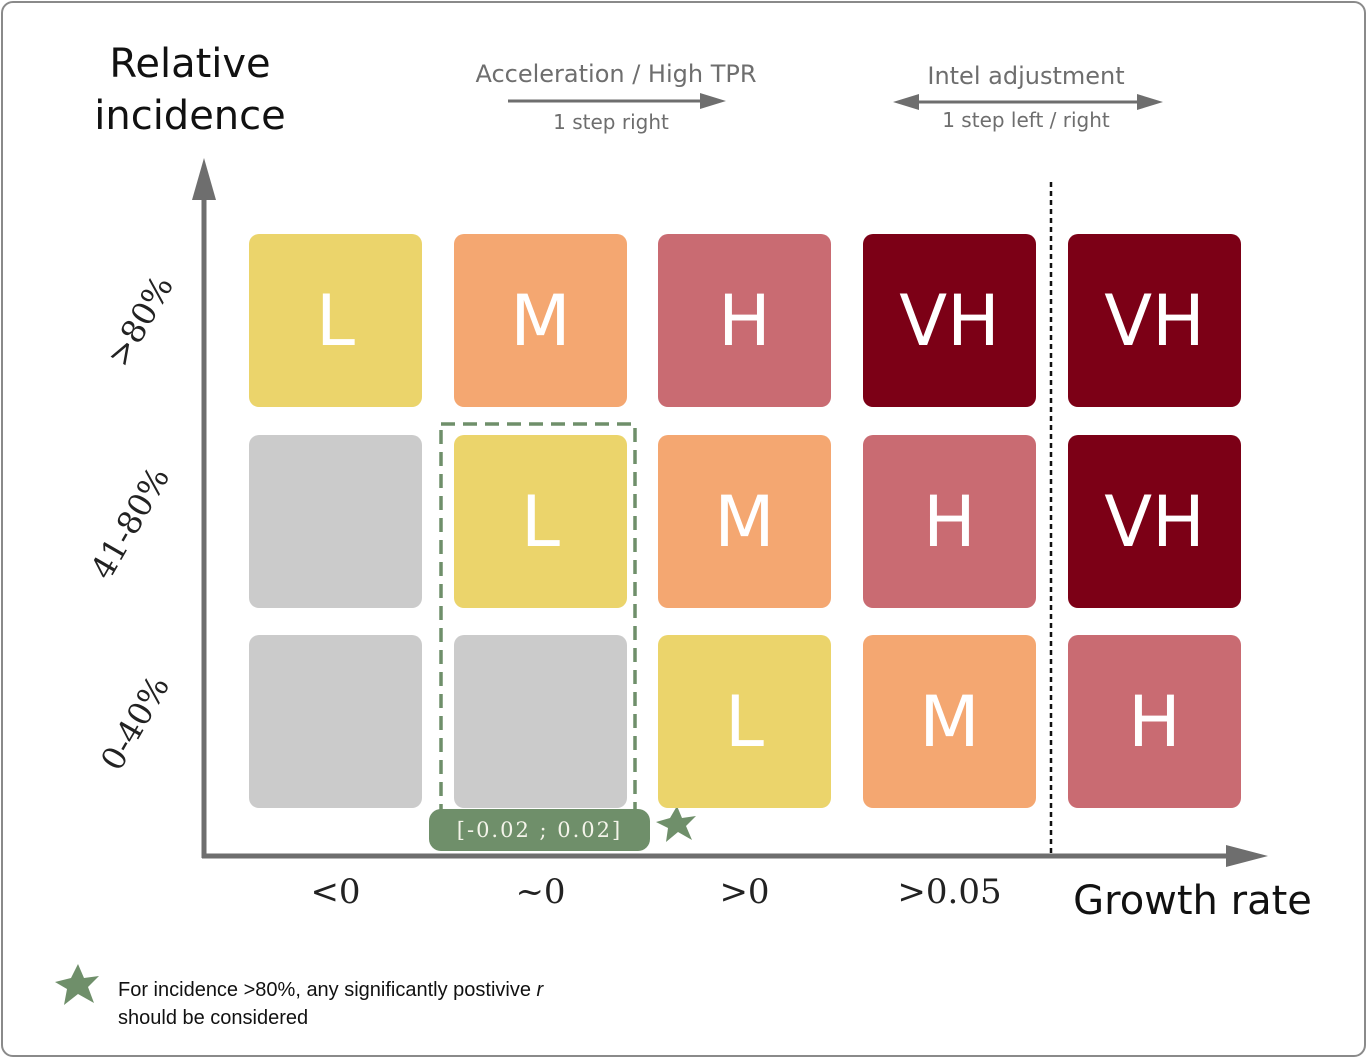 The image size is (1371, 1062). I want to click on intel-arrowhead-right, so click(1150, 102).